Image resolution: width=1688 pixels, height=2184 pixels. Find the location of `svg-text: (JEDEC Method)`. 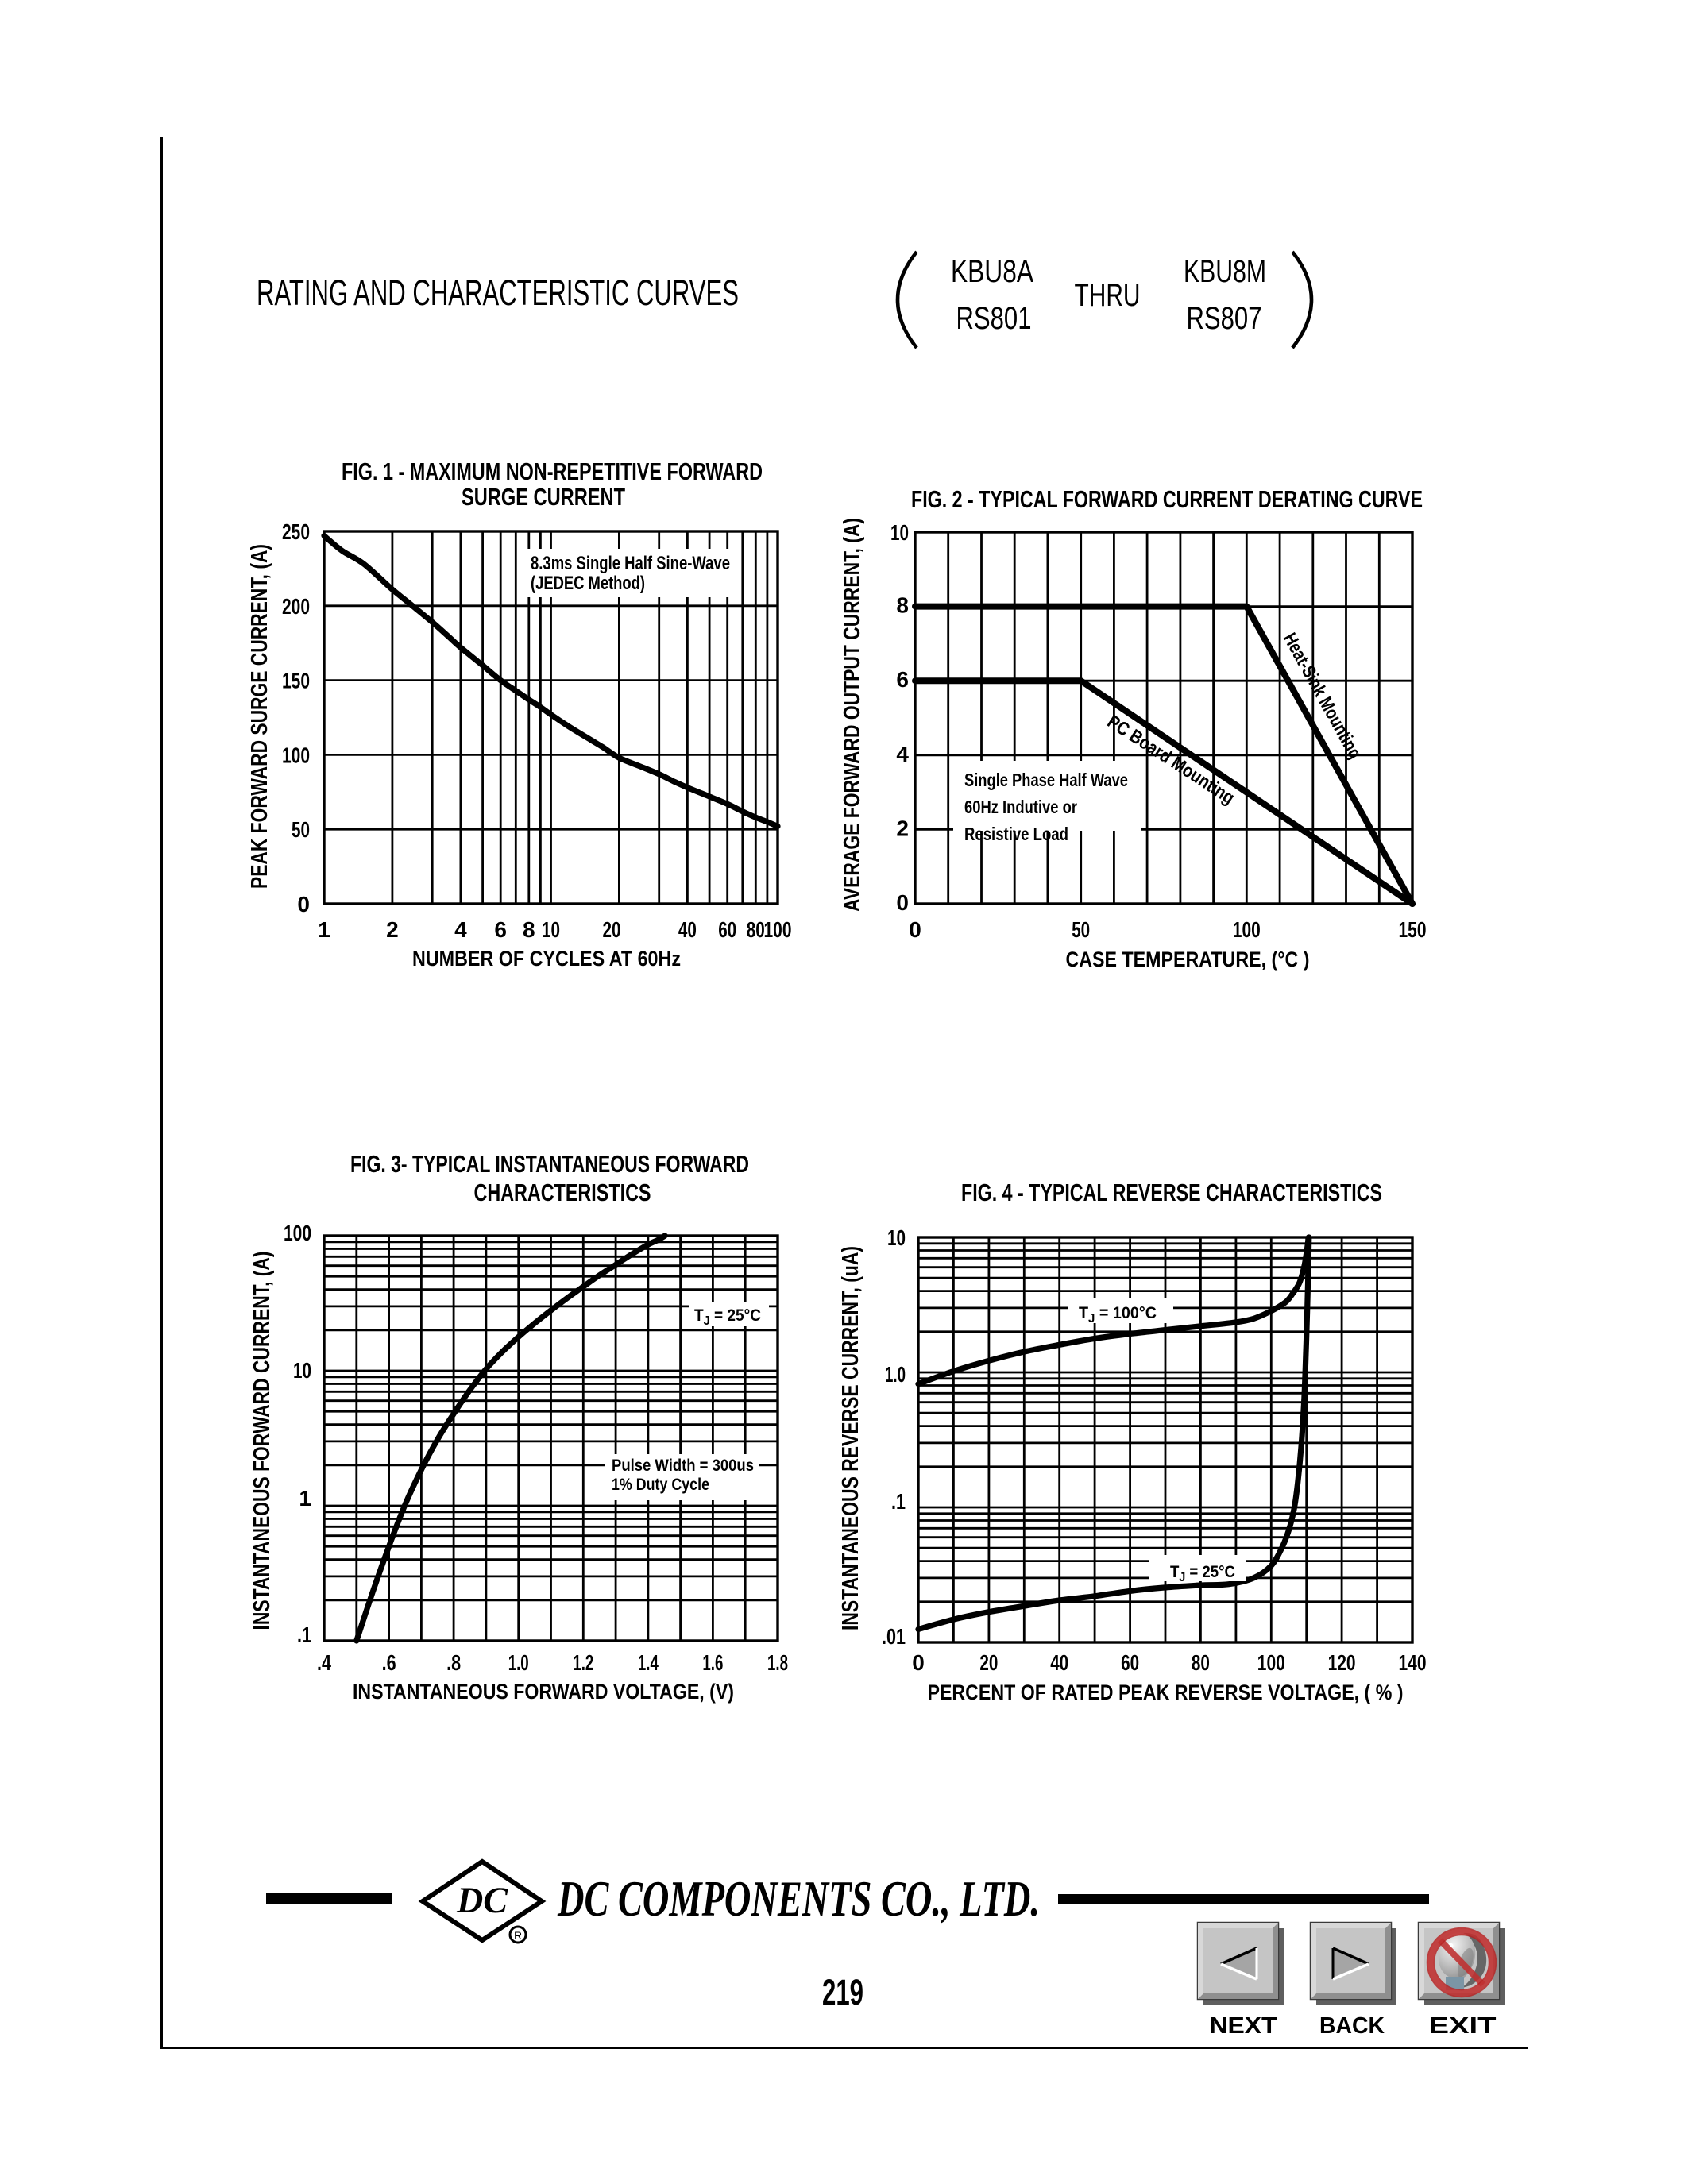

svg-text: (JEDEC Method) is located at coordinates (588, 583).